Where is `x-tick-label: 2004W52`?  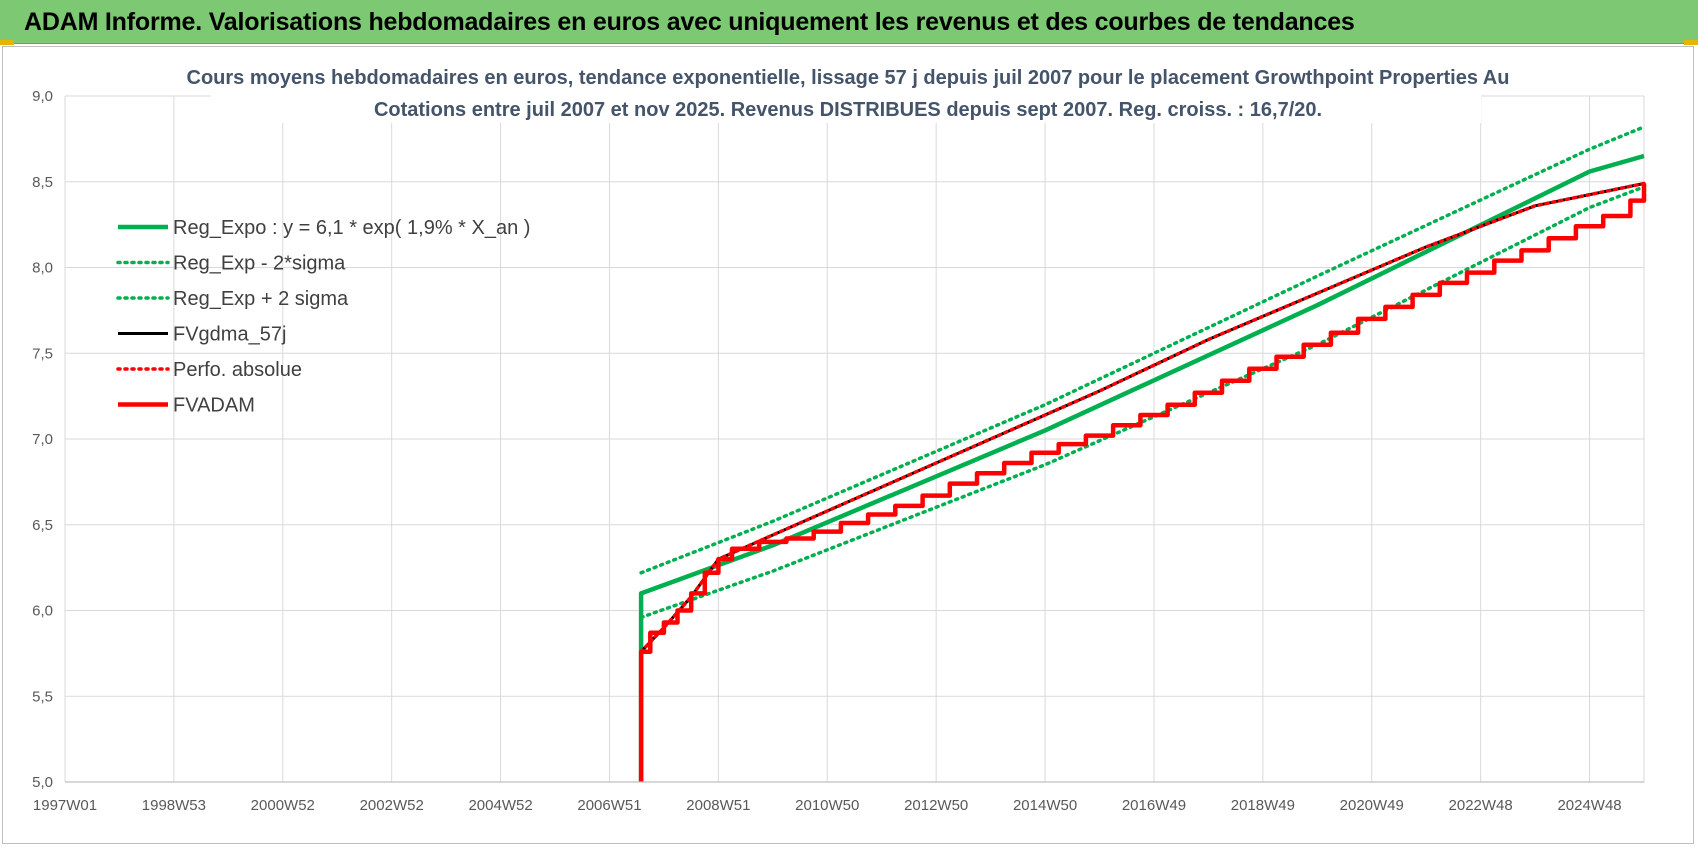 x-tick-label: 2004W52 is located at coordinates (500, 805).